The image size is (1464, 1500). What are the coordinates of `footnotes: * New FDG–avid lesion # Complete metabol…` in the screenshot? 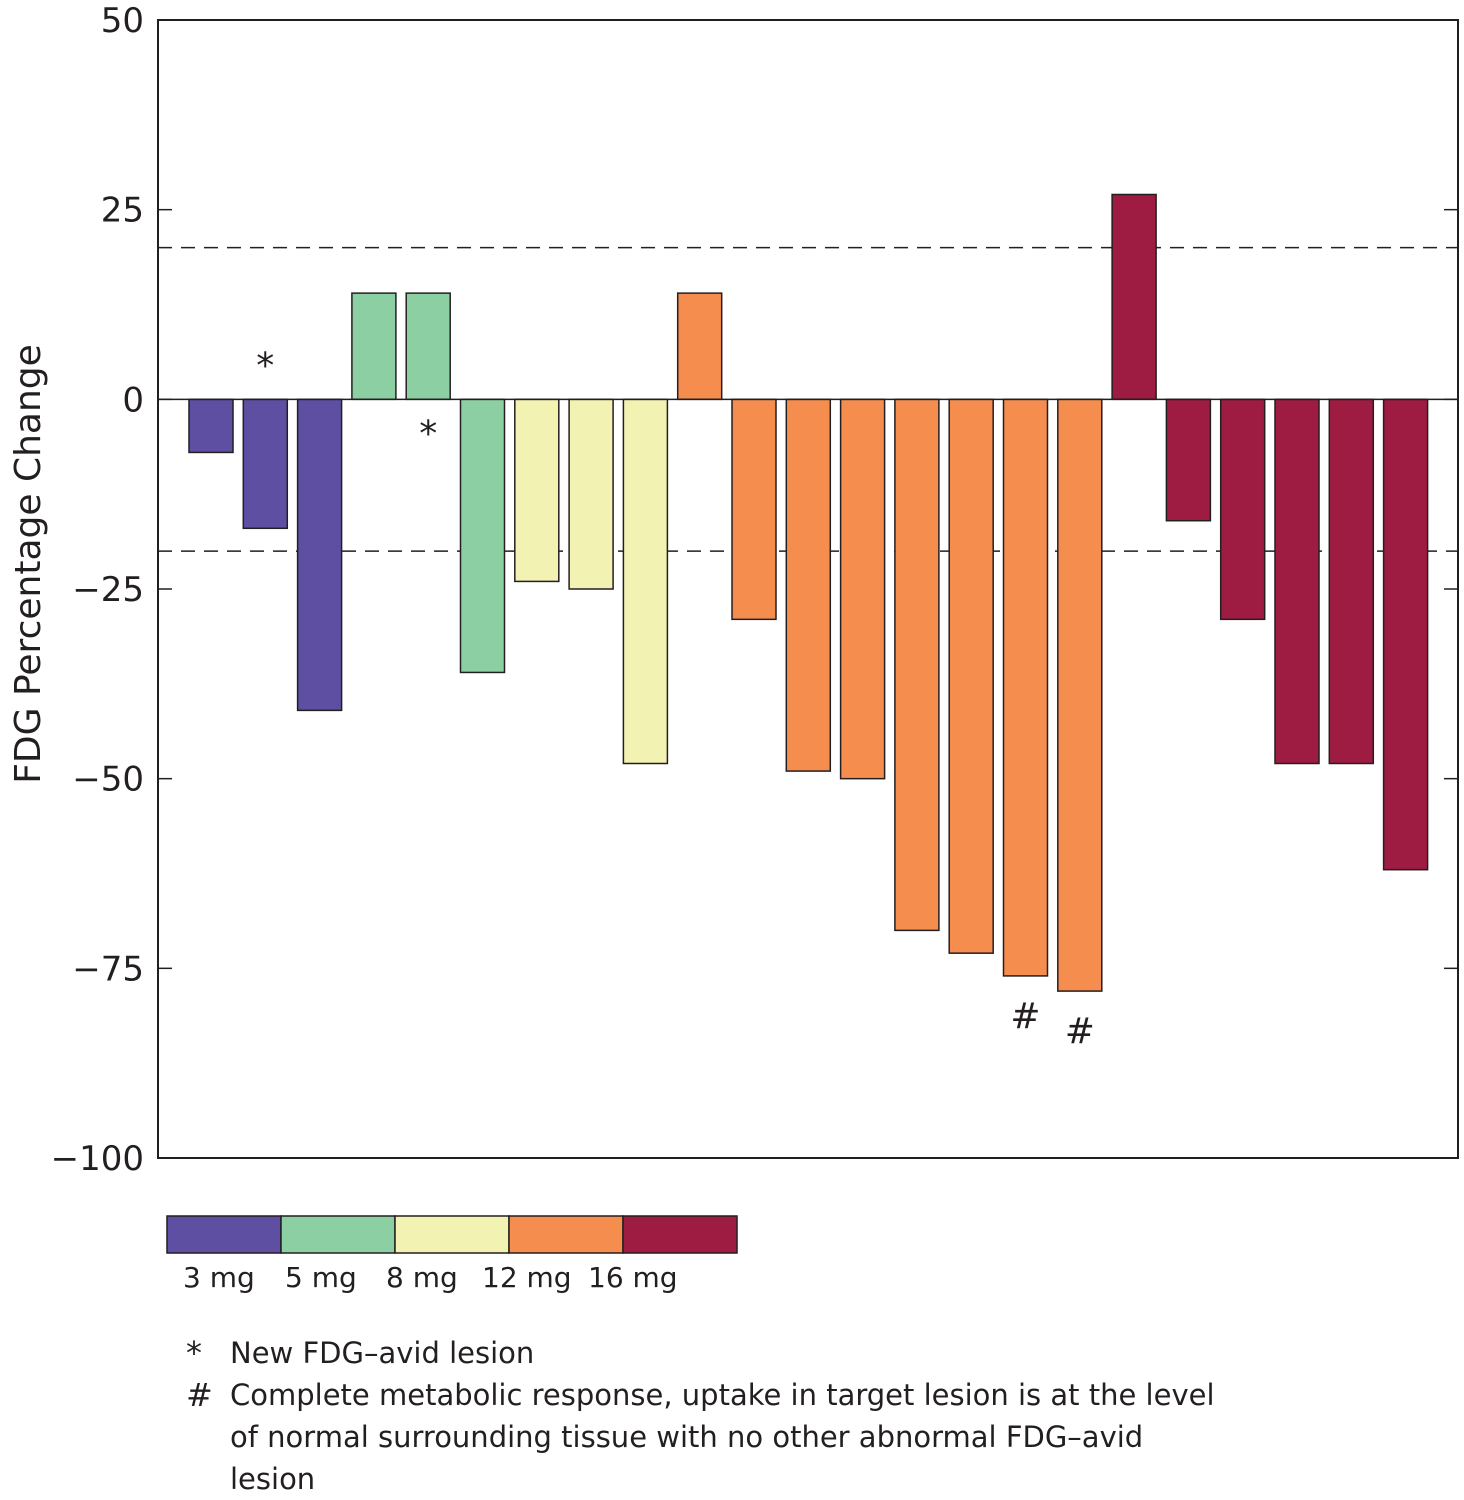 It's located at (706, 1416).